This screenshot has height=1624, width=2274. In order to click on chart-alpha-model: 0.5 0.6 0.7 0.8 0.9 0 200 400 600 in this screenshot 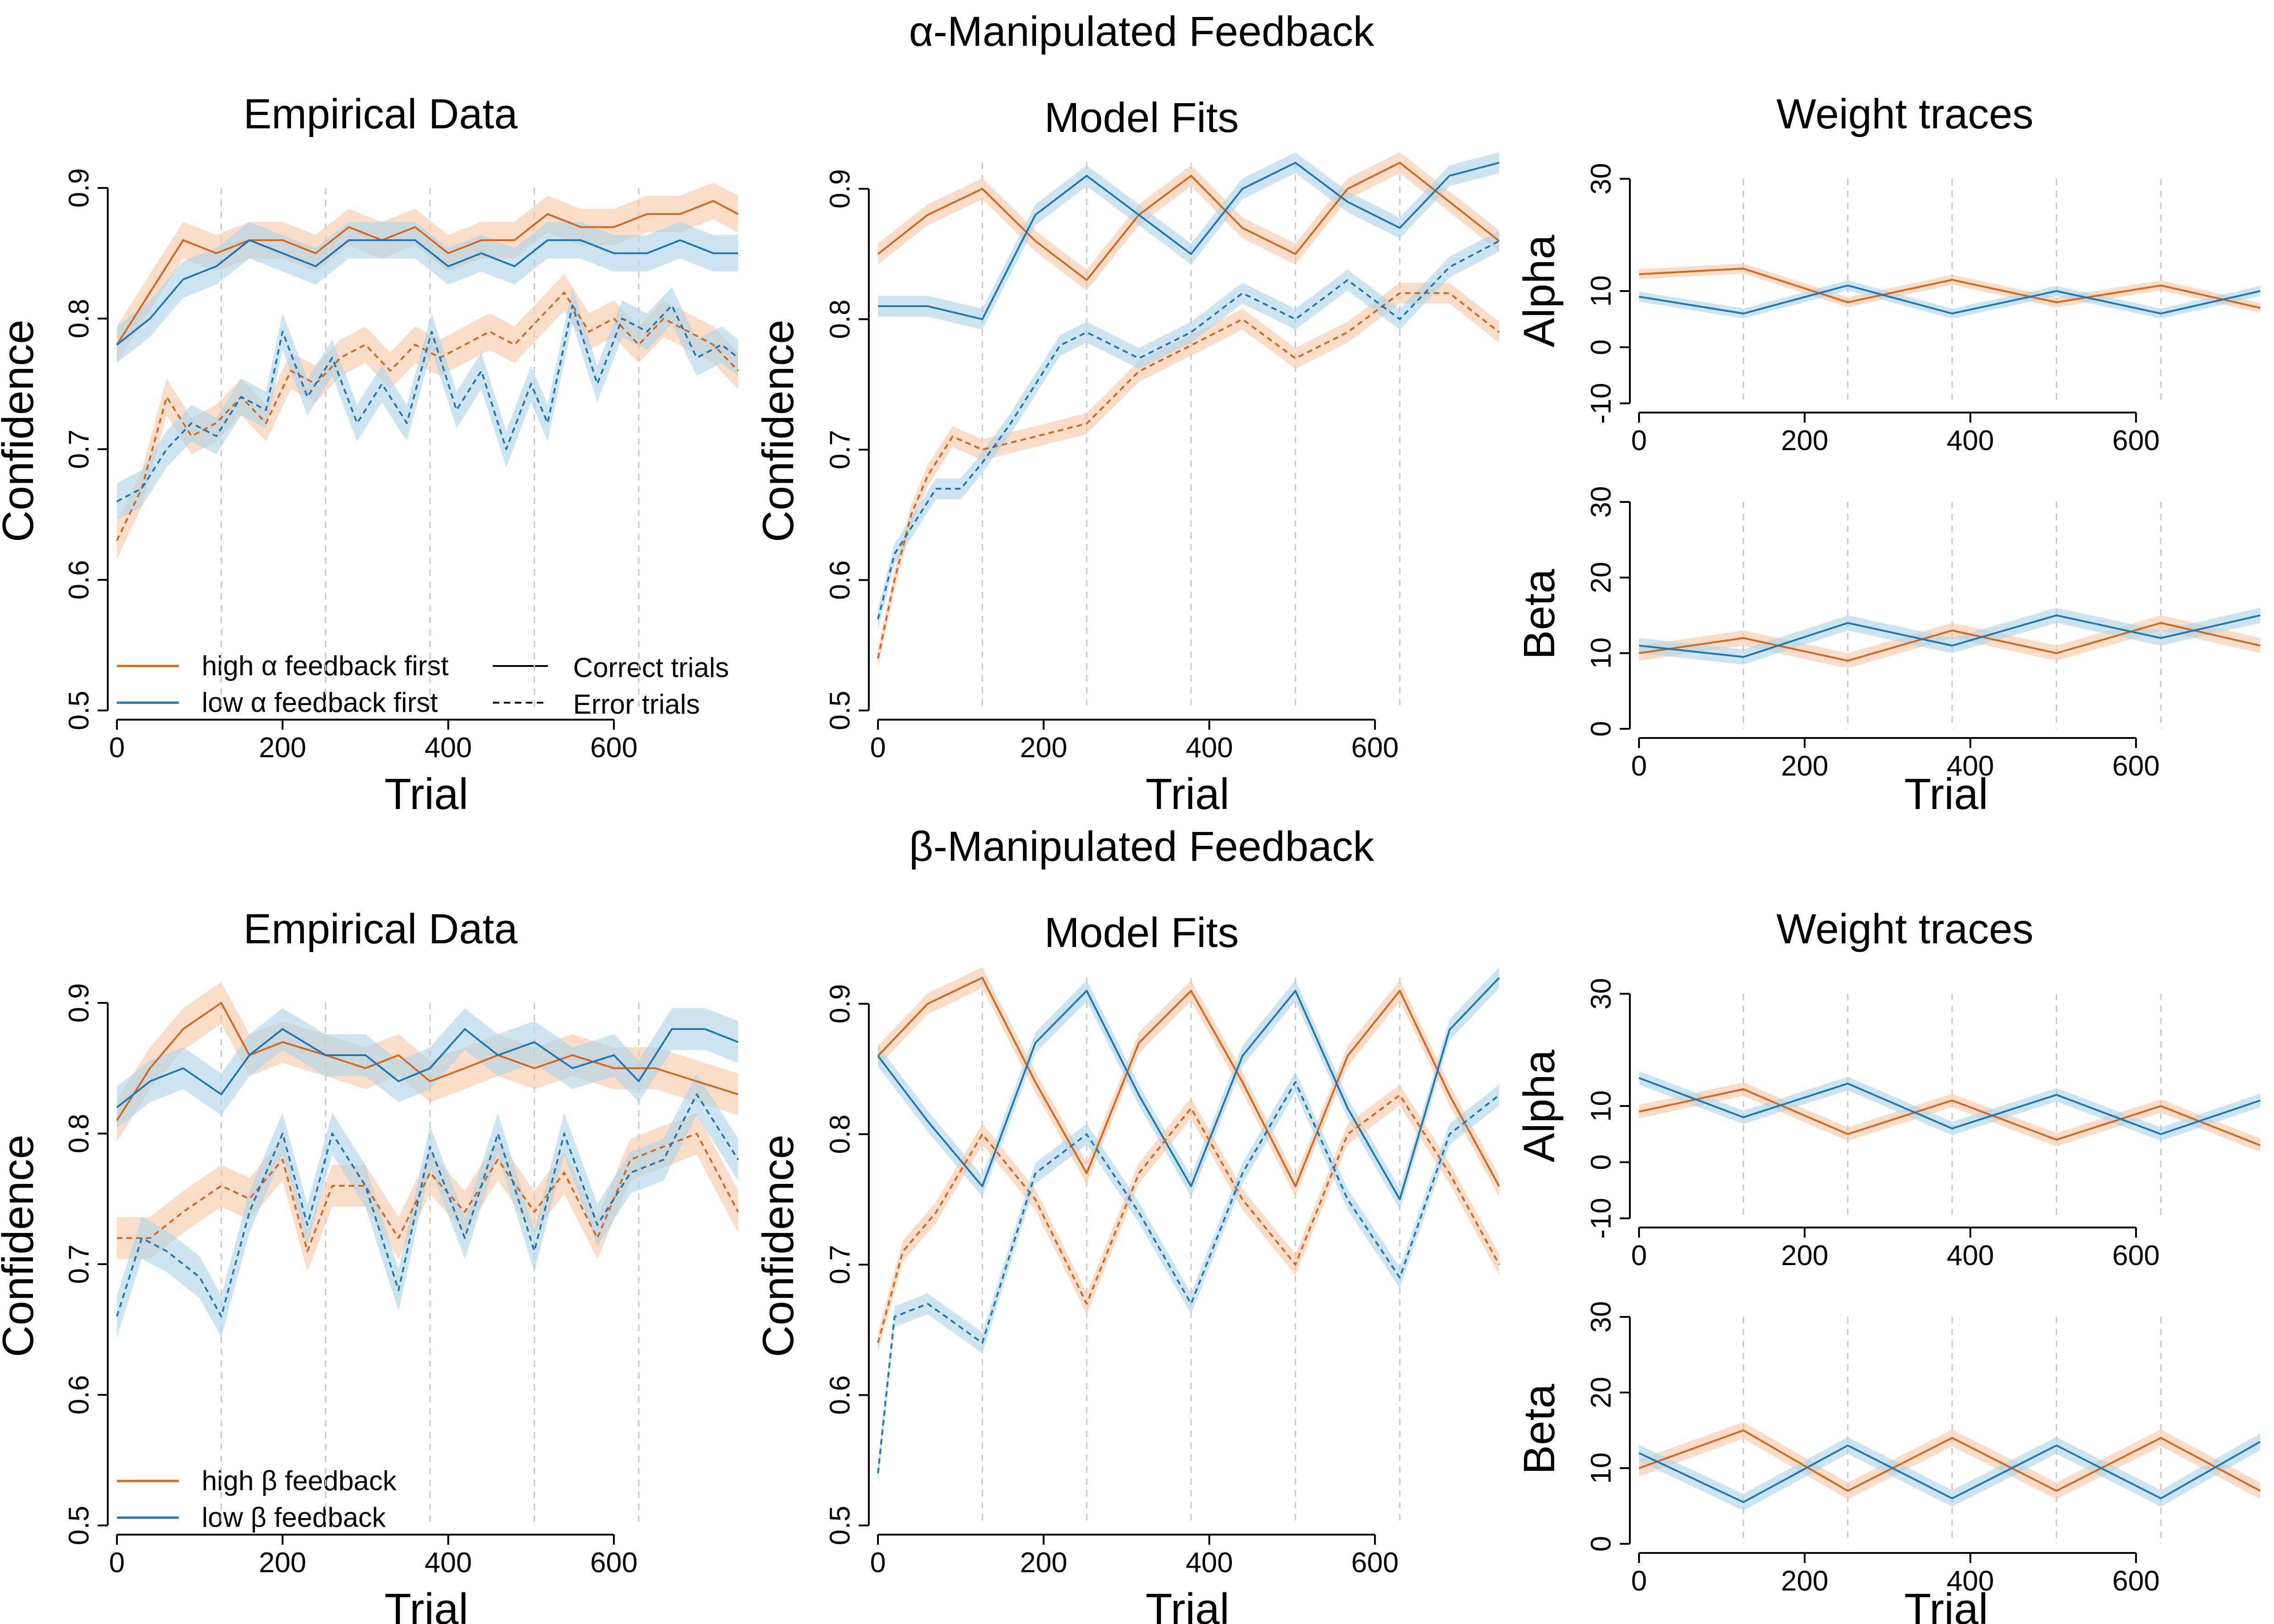, I will do `click(1162, 458)`.